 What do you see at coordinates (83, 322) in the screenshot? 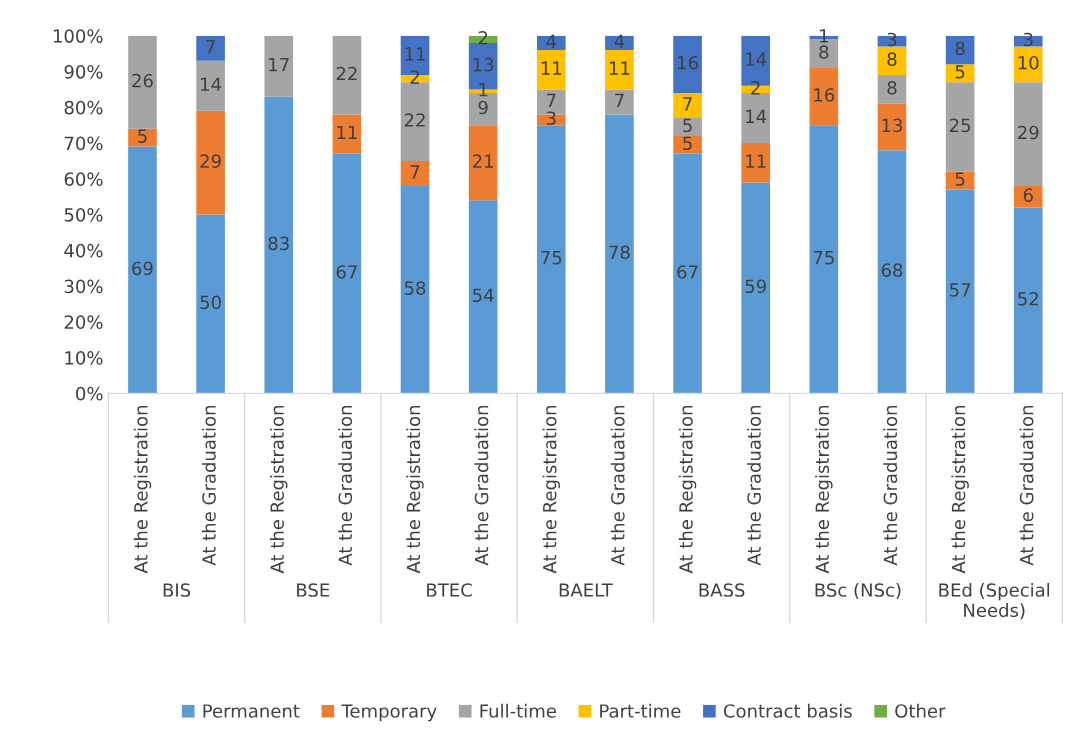
I see `y-tick-label: 20%` at bounding box center [83, 322].